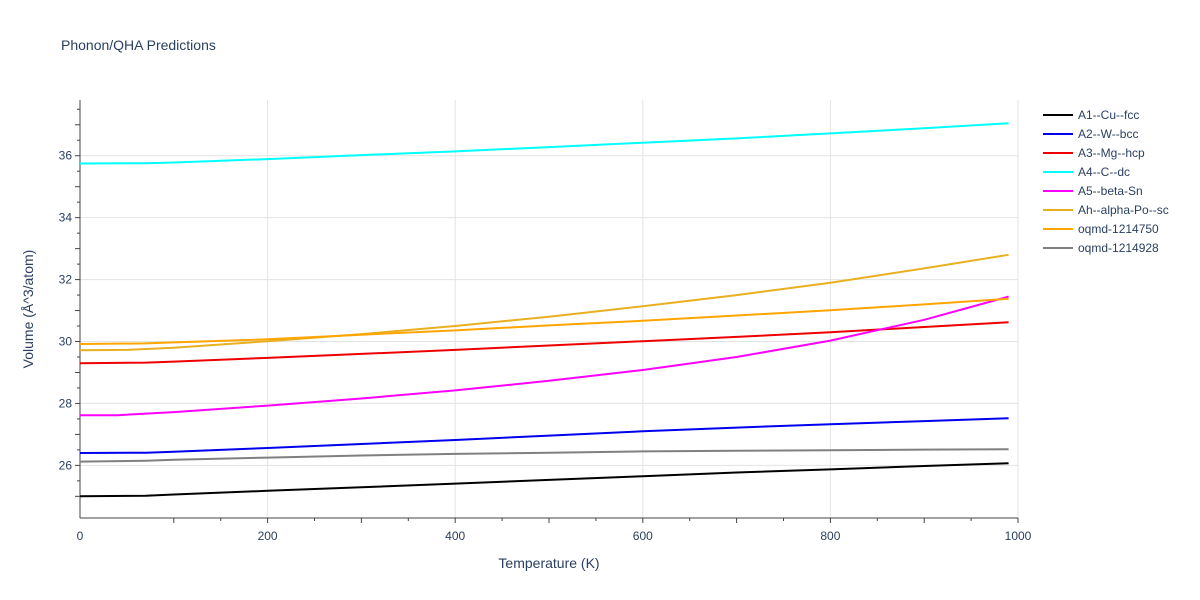 The width and height of the screenshot is (1200, 600). I want to click on legend-item: A5--beta-Sn, so click(1093, 191).